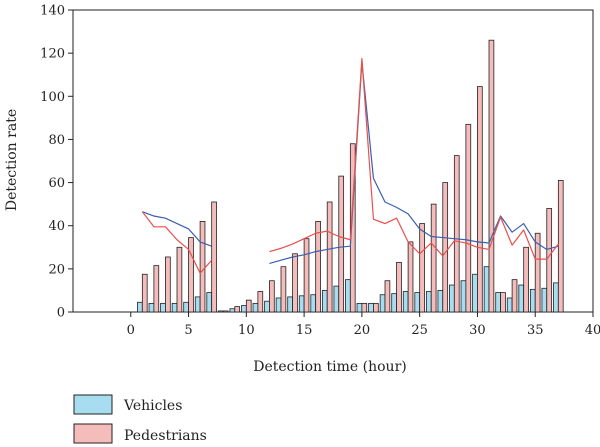  I want to click on x-tick-label-10: 10, so click(246, 330).